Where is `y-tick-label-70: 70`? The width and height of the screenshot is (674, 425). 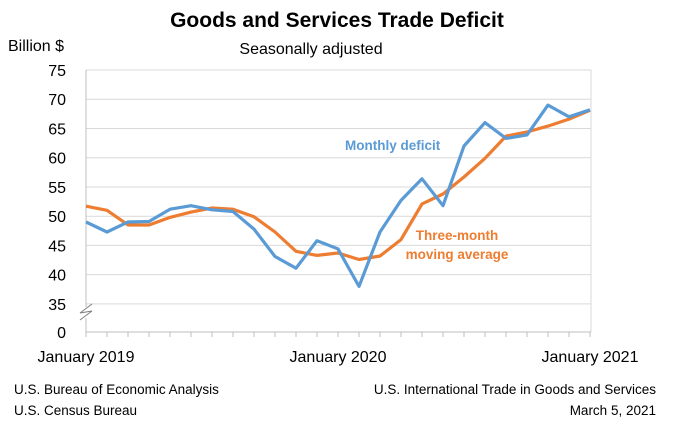 y-tick-label-70: 70 is located at coordinates (57, 100).